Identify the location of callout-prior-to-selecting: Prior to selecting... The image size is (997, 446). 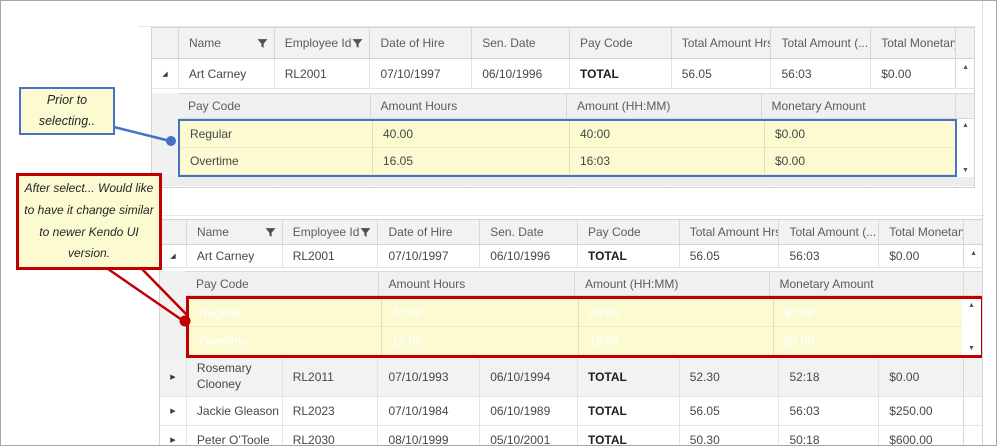
(67, 111).